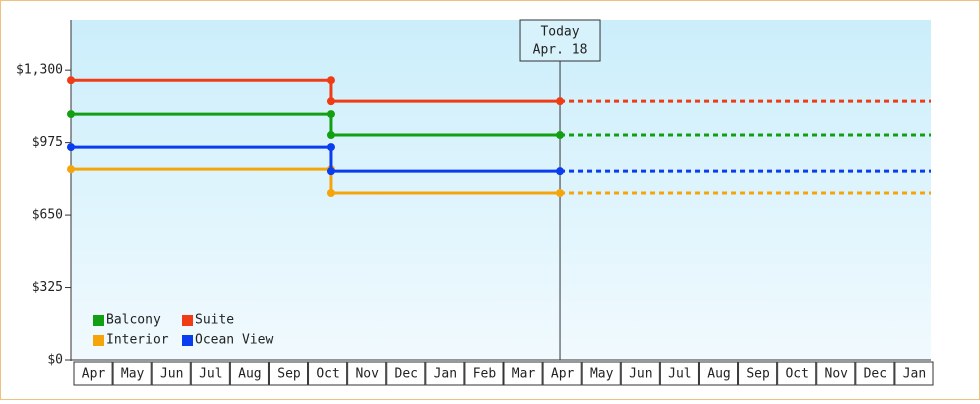 The width and height of the screenshot is (980, 404). I want to click on x-tick-label: Feb, so click(485, 374).